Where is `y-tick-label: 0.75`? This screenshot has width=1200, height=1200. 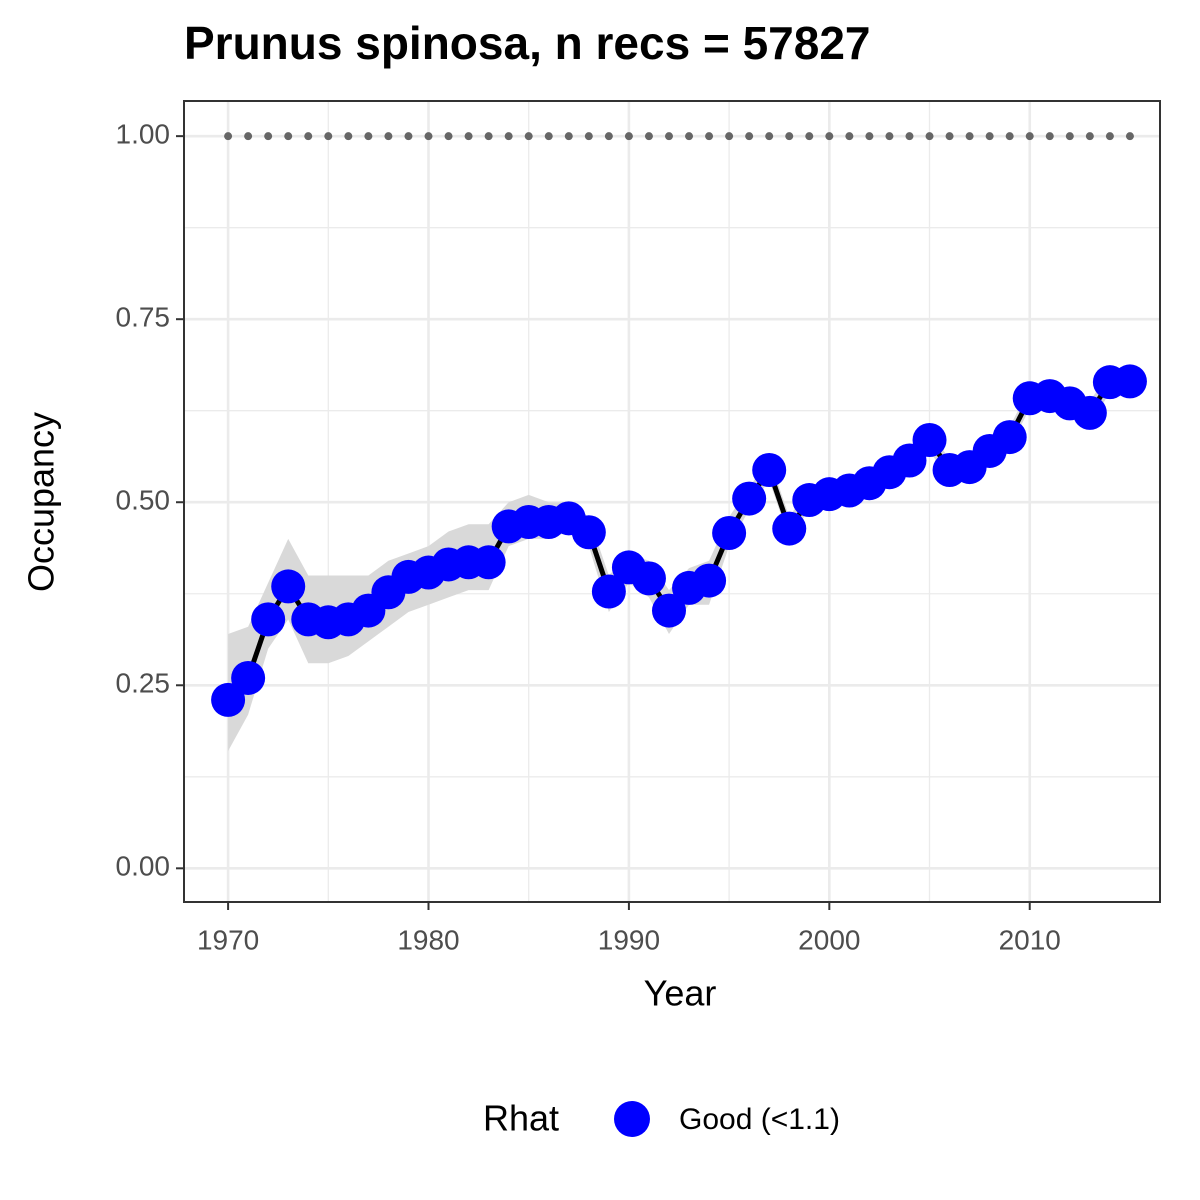
y-tick-label: 0.75 is located at coordinates (143, 317).